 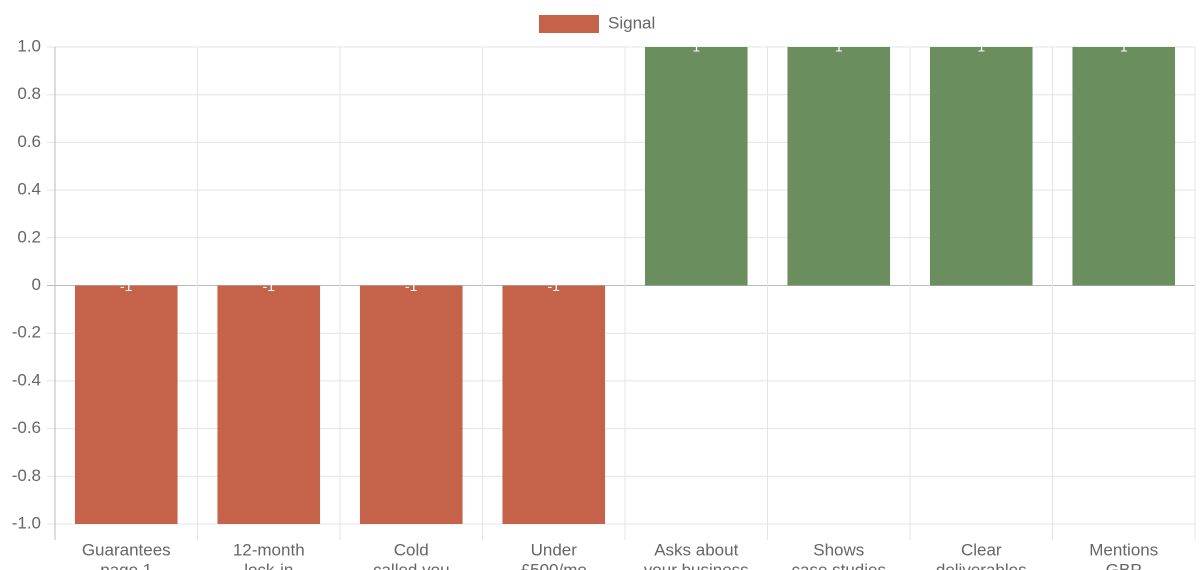 What do you see at coordinates (29, 141) in the screenshot?
I see `y-tick-label: 0.6` at bounding box center [29, 141].